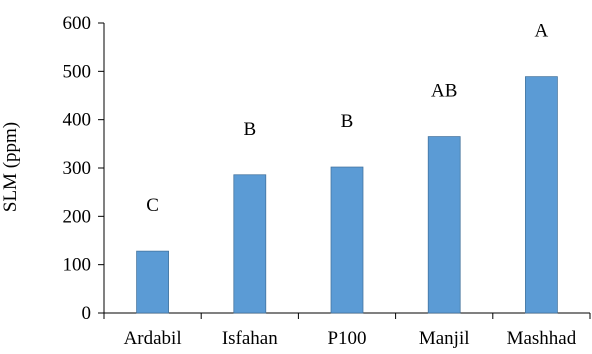 This screenshot has height=354, width=592. Describe the element at coordinates (542, 338) in the screenshot. I see `x-tick-label: Mashhad` at that location.